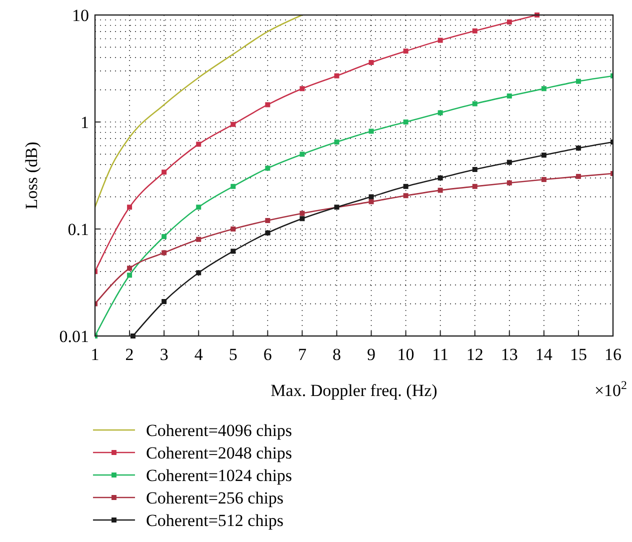 The image size is (632, 542). I want to click on x-tick-label: 11, so click(440, 354).